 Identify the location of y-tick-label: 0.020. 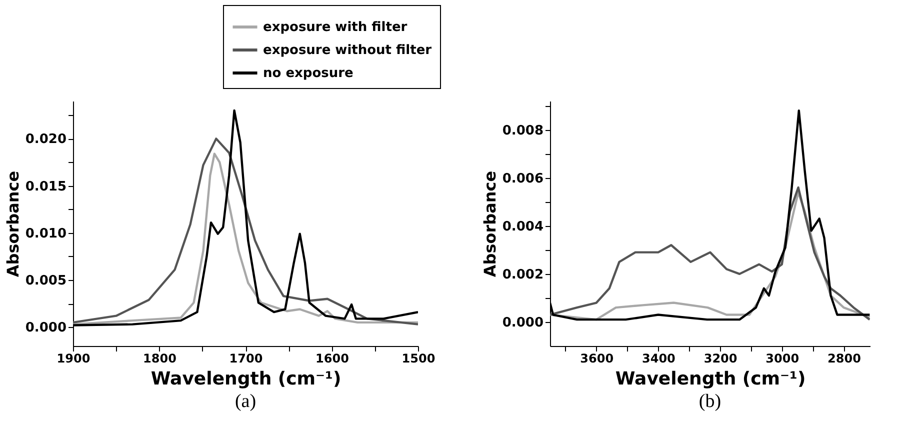
(45, 140).